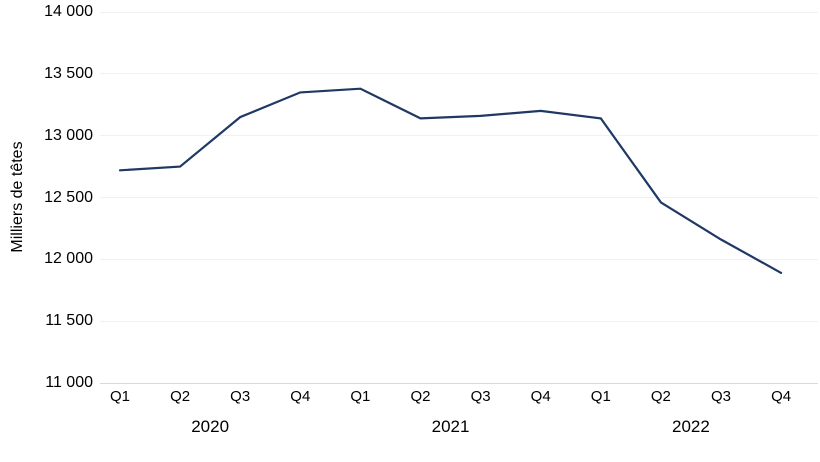  I want to click on y-tick-label: 12 500, so click(68, 197).